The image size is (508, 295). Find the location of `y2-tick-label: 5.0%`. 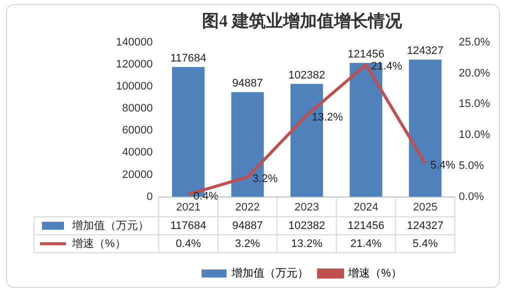

y2-tick-label: 5.0% is located at coordinates (471, 166).